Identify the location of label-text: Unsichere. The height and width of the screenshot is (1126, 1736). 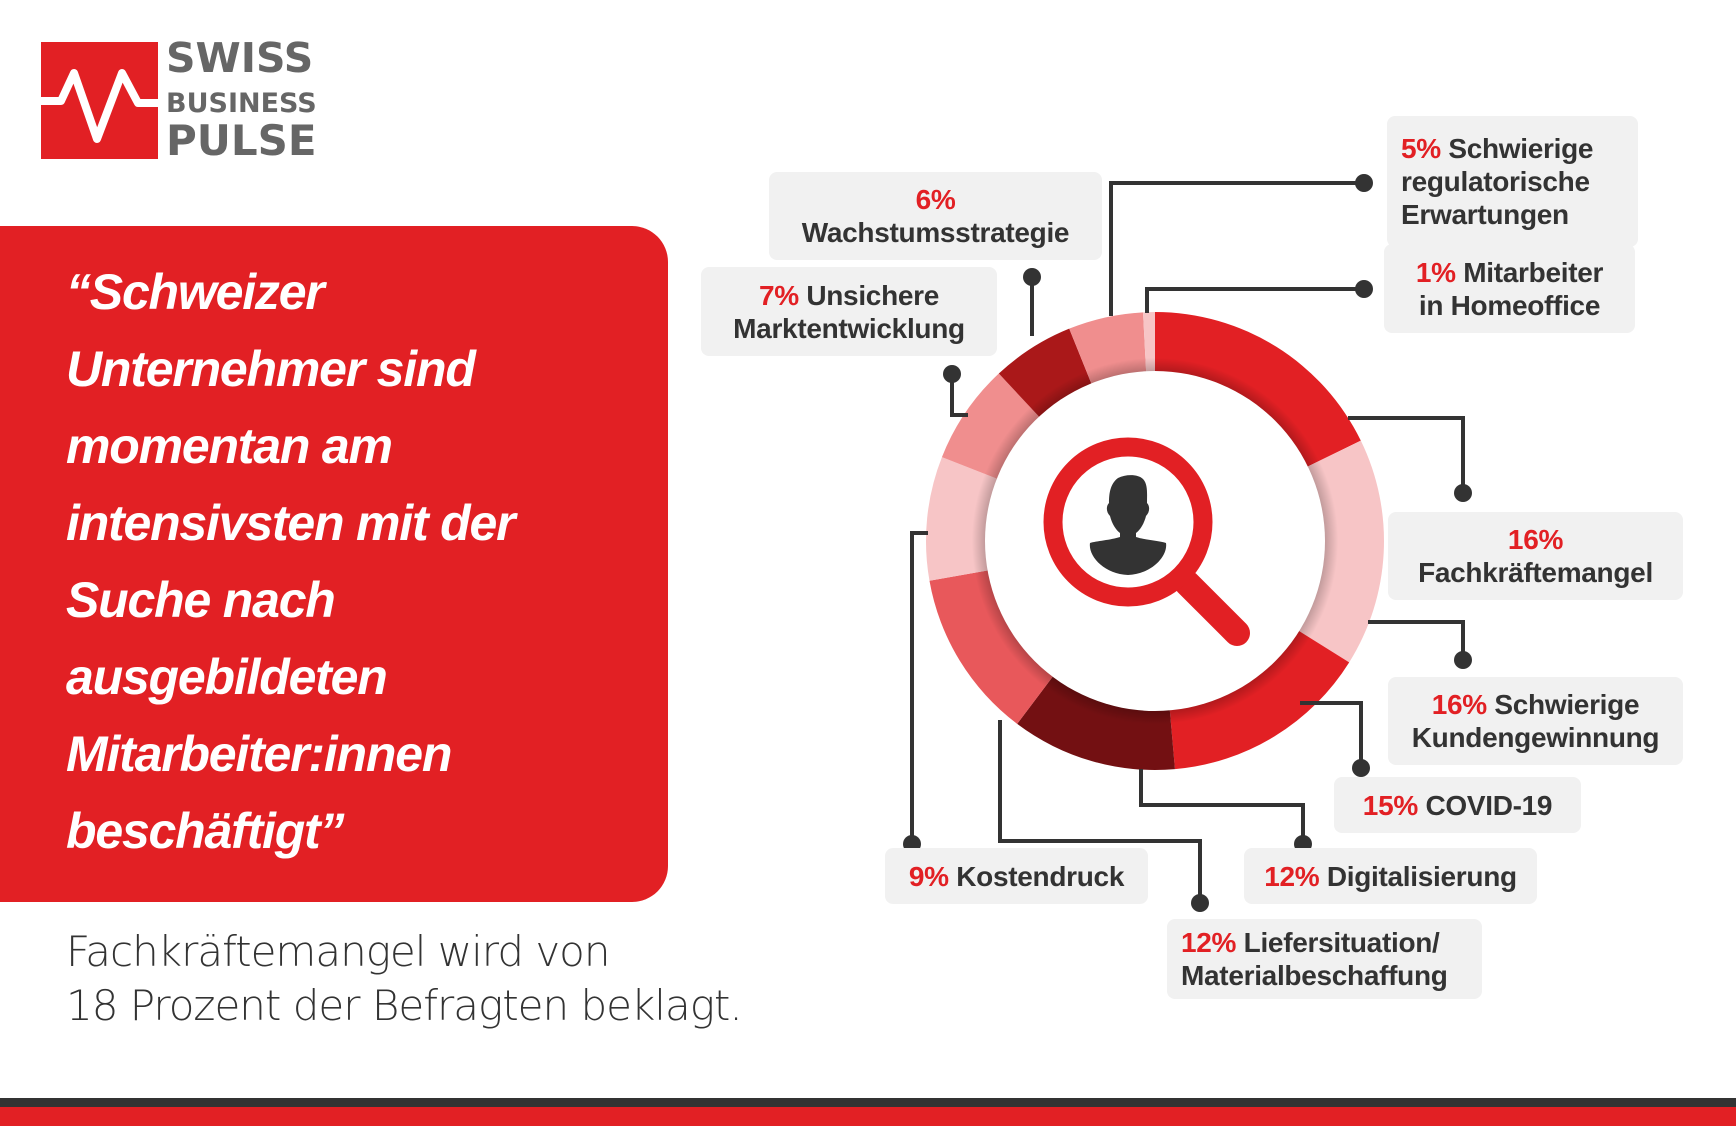
(873, 295).